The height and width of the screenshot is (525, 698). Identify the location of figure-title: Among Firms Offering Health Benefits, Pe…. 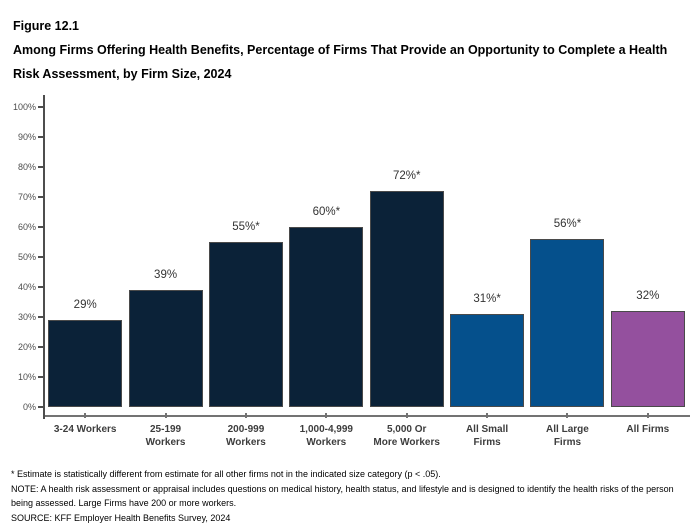
(340, 62).